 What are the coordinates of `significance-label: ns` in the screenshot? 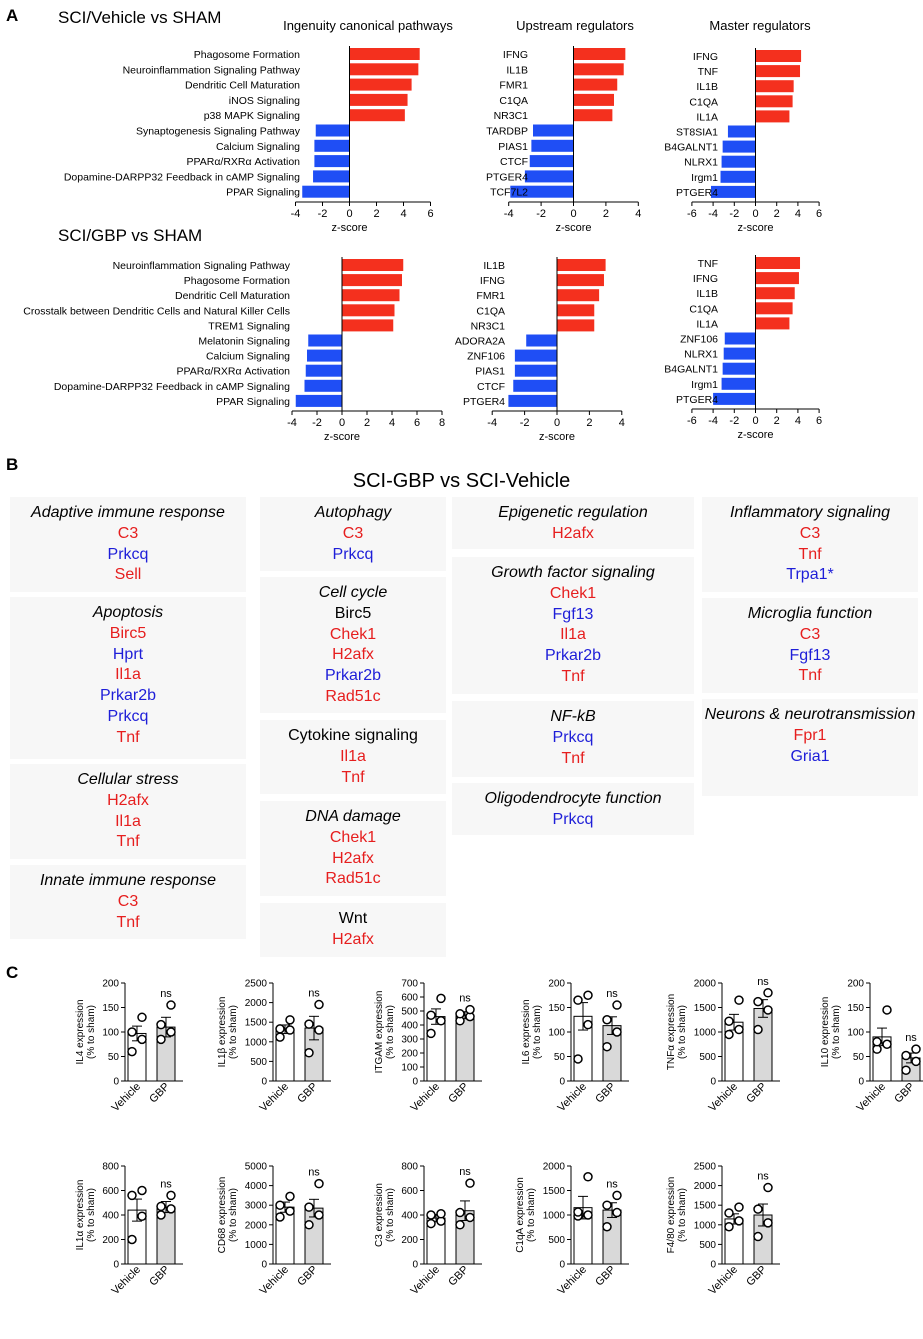 It's located at (763, 1177).